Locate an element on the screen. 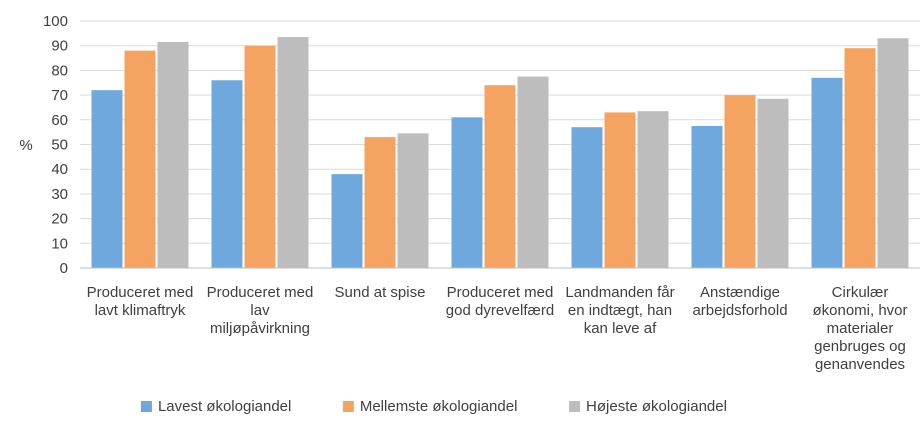 The width and height of the screenshot is (920, 445). y-tick-label: 70 is located at coordinates (59, 95).